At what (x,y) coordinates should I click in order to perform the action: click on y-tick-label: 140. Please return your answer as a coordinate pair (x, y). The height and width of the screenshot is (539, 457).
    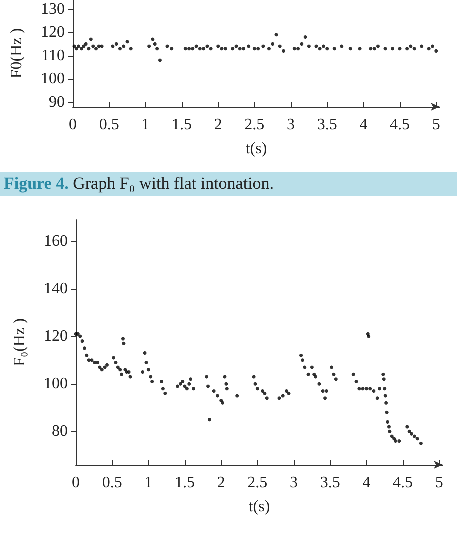
    Looking at the image, I should click on (56, 289).